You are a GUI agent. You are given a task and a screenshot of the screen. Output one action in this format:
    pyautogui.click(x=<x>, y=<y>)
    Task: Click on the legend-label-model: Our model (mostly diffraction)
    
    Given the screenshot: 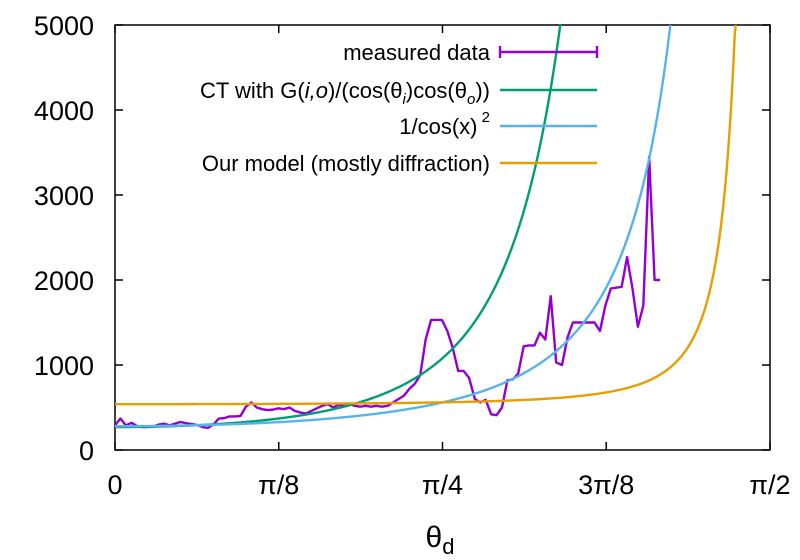 What is the action you would take?
    pyautogui.click(x=346, y=163)
    